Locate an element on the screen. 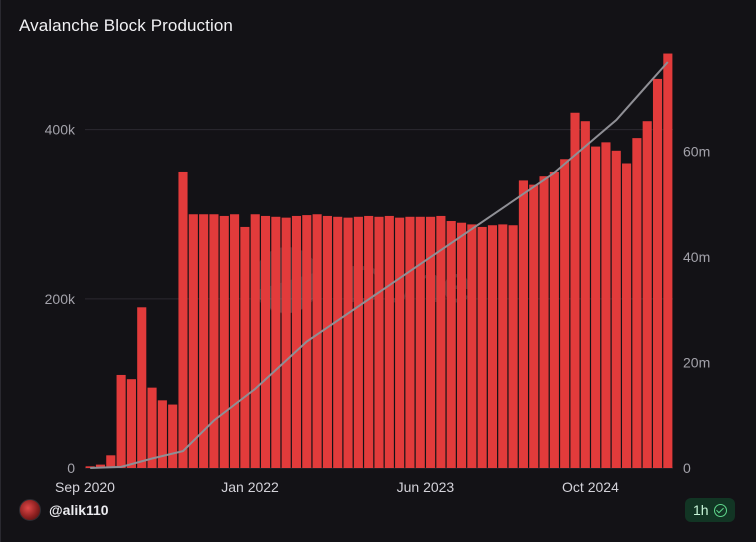 The image size is (756, 542). y-left-tick-label: 0 is located at coordinates (71, 468).